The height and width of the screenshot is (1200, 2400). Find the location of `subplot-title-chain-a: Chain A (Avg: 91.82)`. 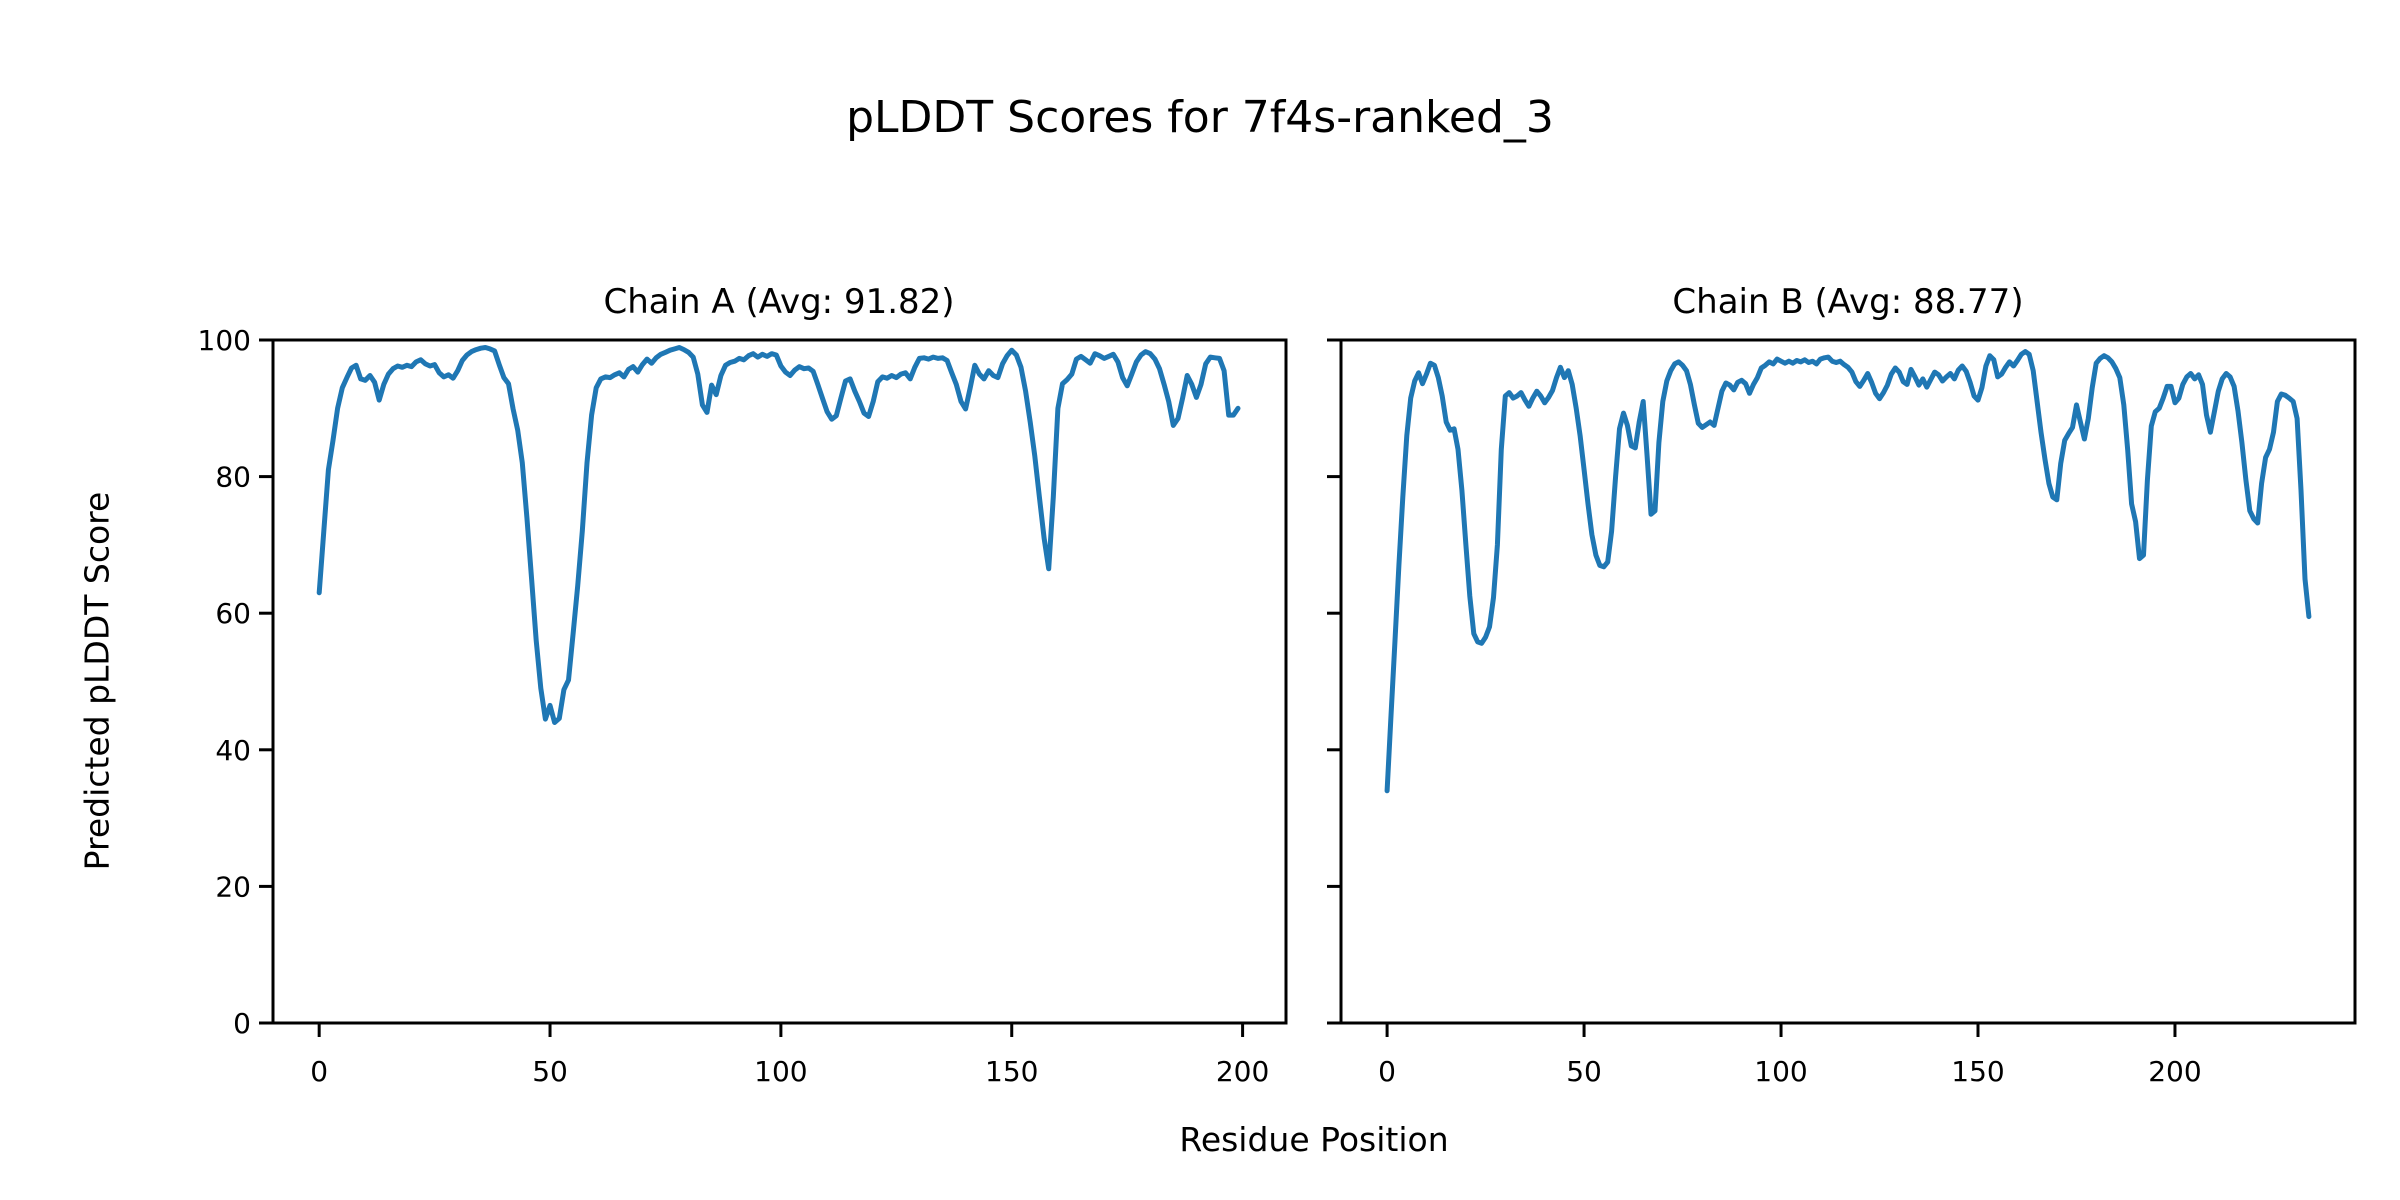

subplot-title-chain-a: Chain A (Avg: 91.82) is located at coordinates (779, 302).